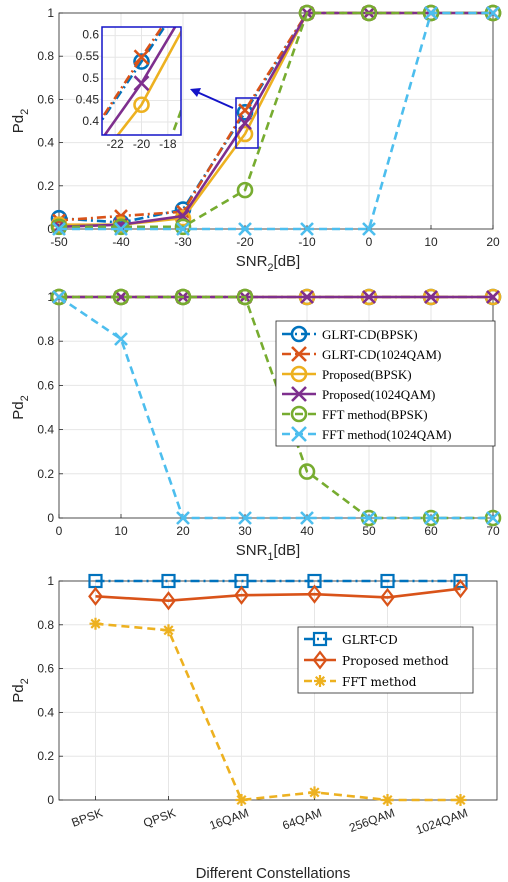 This screenshot has height=882, width=508. Describe the element at coordinates (252, 550) in the screenshot. I see `label-main: SNR` at that location.